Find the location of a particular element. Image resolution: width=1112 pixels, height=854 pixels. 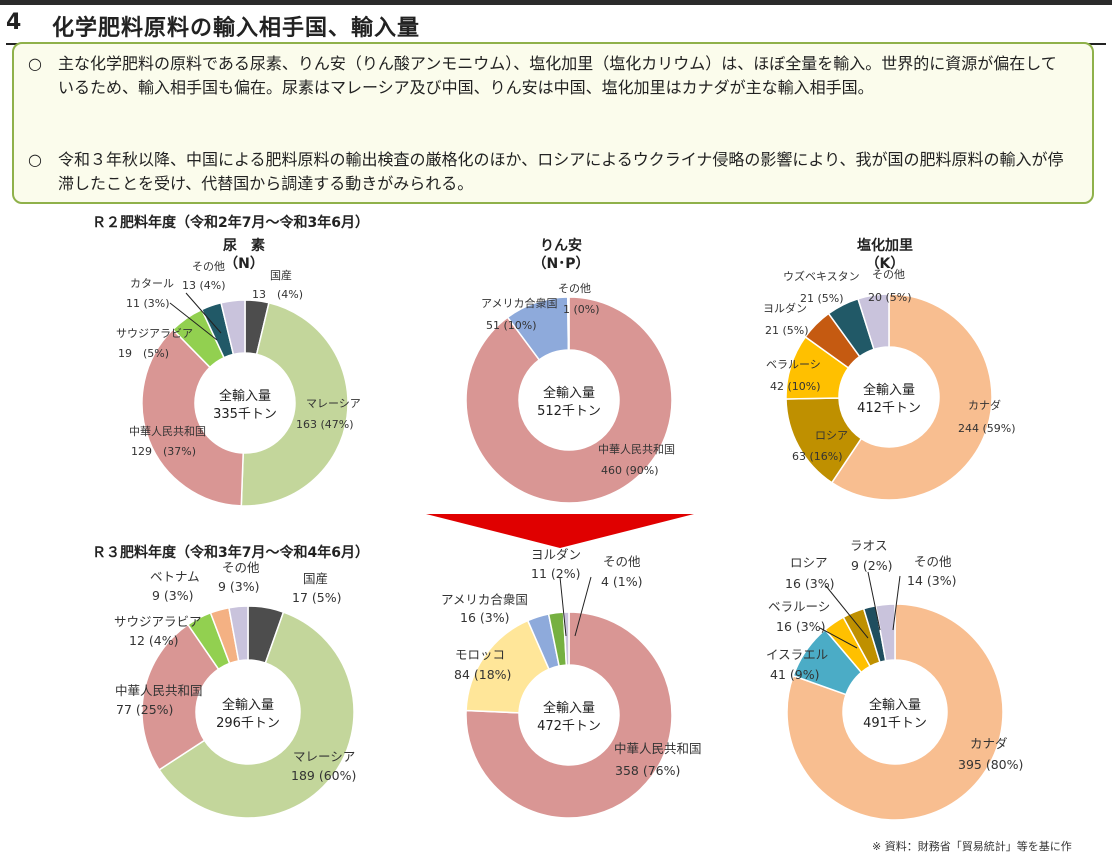

section-title: 化学肥料原料の輸入相手国、輸入量 is located at coordinates (236, 28).